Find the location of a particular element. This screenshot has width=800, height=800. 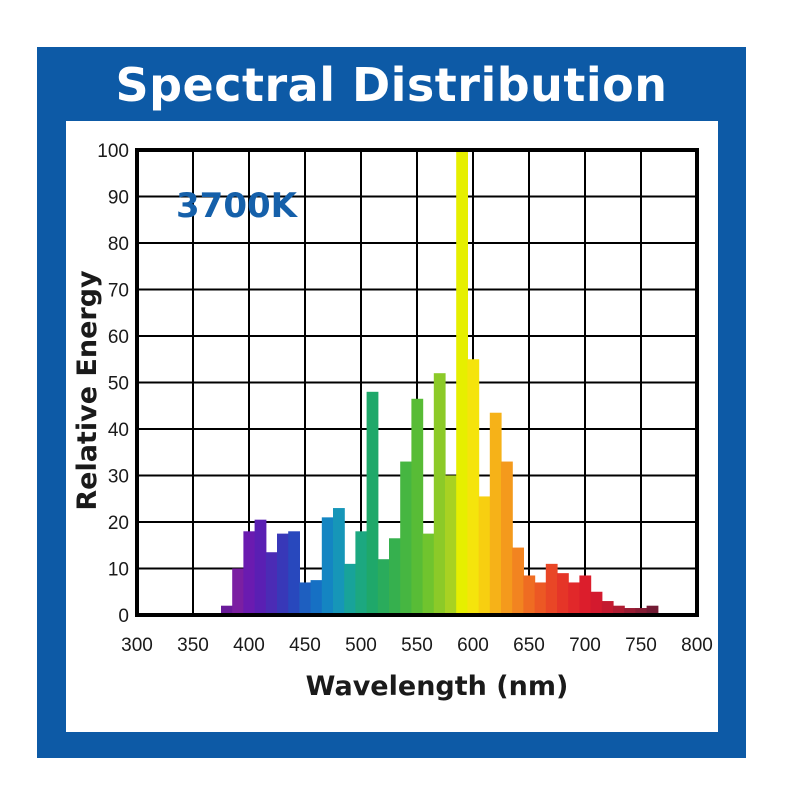

x-tick-label: 500 is located at coordinates (361, 645).